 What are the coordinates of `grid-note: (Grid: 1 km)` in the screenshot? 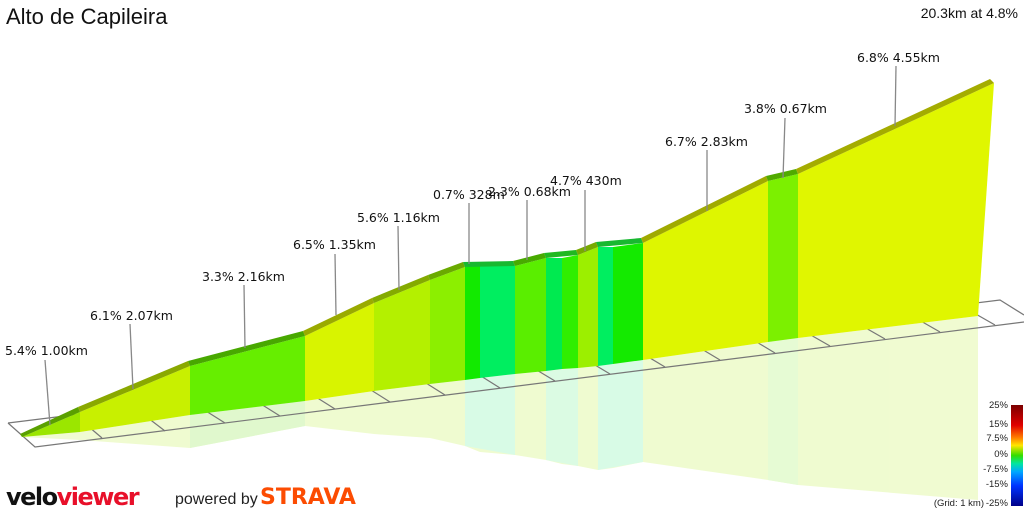 It's located at (958, 503).